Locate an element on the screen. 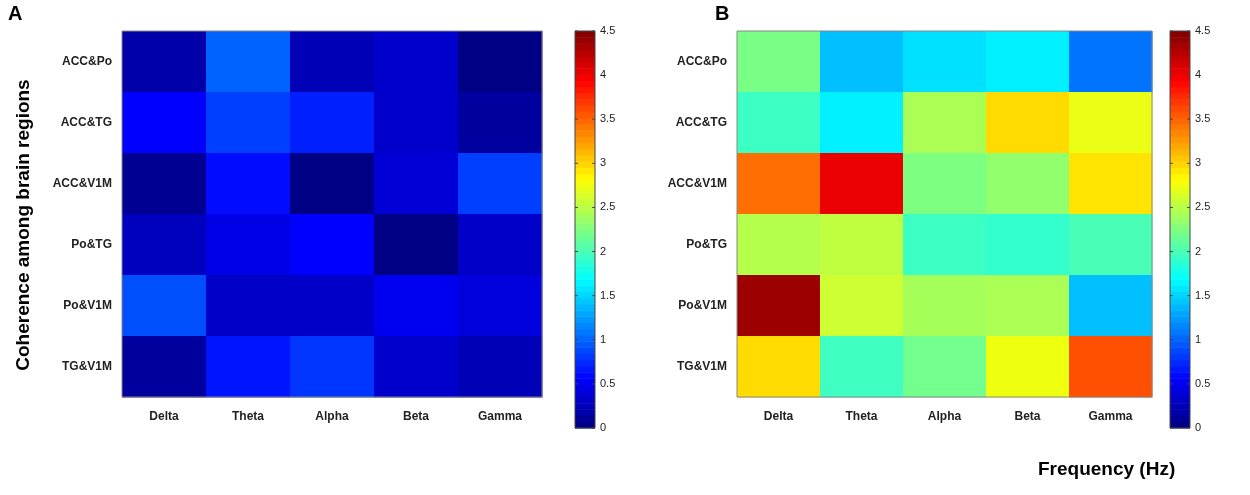 Image resolution: width=1250 pixels, height=495 pixels. chart-title: A is located at coordinates (15, 13).